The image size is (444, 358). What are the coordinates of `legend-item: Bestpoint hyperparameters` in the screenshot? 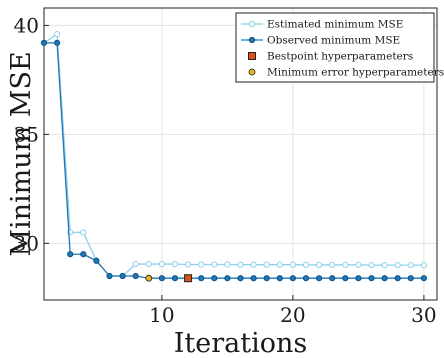 It's located at (330, 57).